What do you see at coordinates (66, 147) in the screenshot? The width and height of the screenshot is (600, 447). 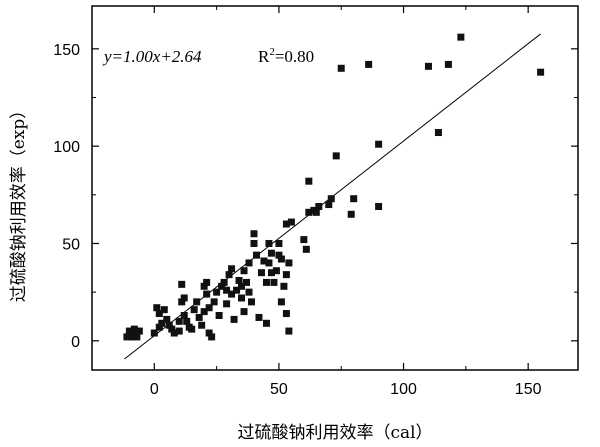 I see `y-tick-label: 100` at bounding box center [66, 147].